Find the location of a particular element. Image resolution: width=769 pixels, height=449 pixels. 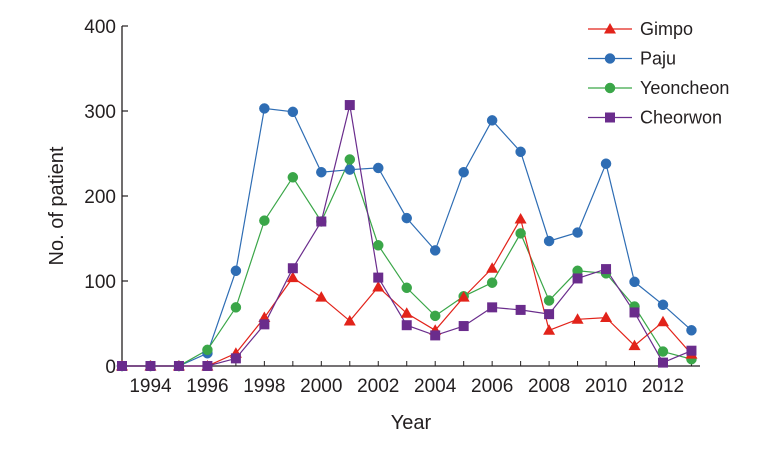

x-tick-label: 2012 is located at coordinates (663, 386).